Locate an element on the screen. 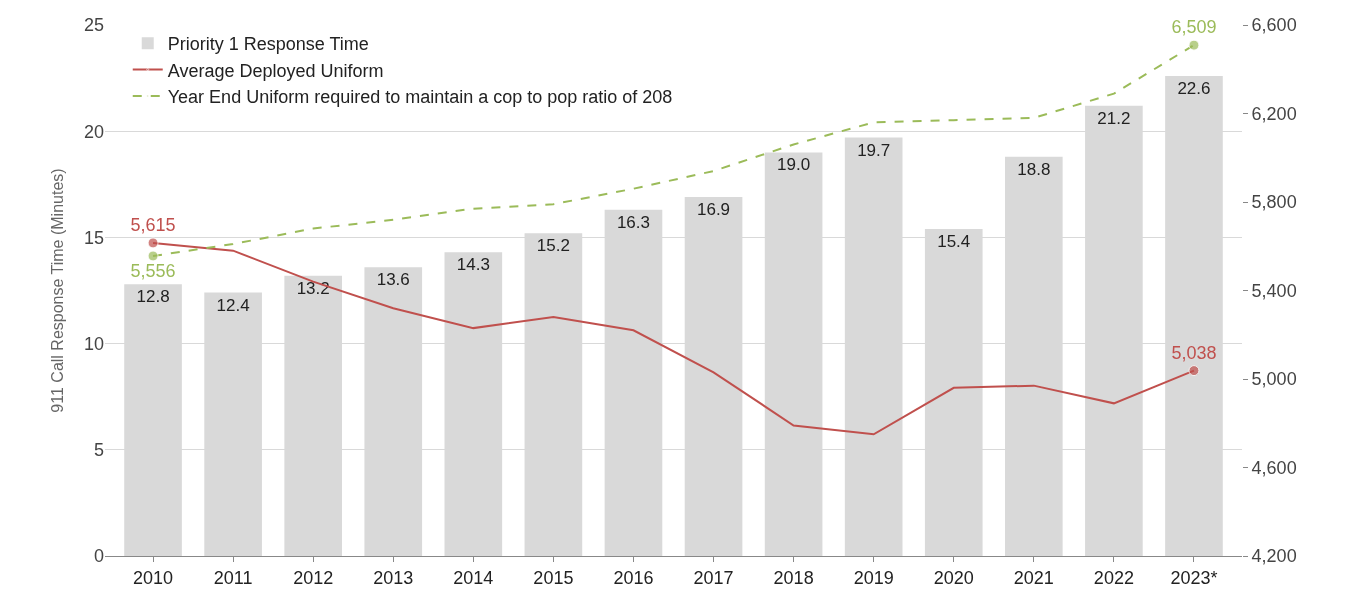 This screenshot has height=606, width=1352. y-tick-label: 5 is located at coordinates (98, 450).